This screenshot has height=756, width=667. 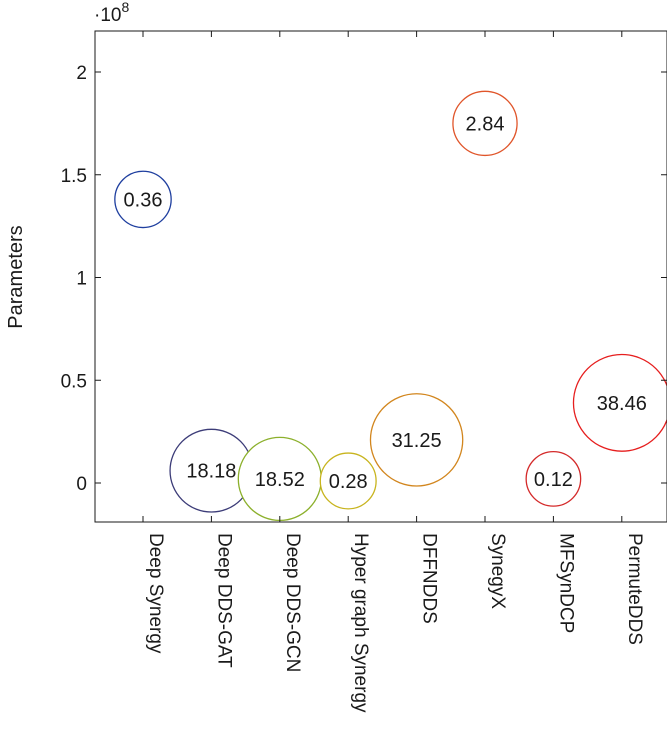 What do you see at coordinates (565, 583) in the screenshot?
I see `x-category-label: MFSynDCP` at bounding box center [565, 583].